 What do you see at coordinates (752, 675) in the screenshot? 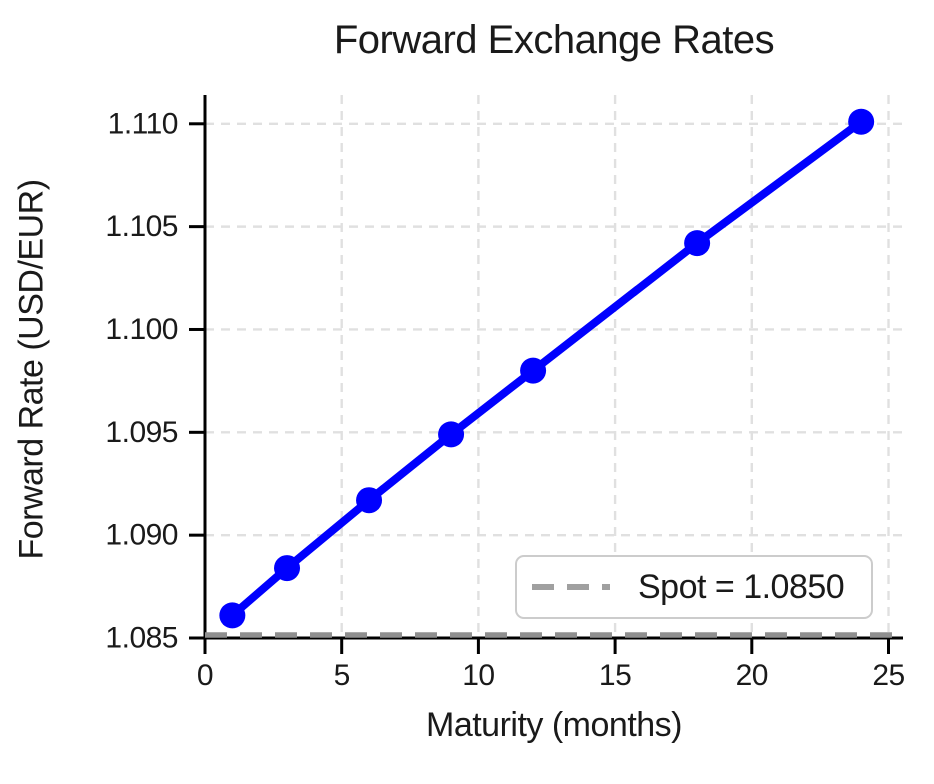
I see `x-tick-label: 20` at bounding box center [752, 675].